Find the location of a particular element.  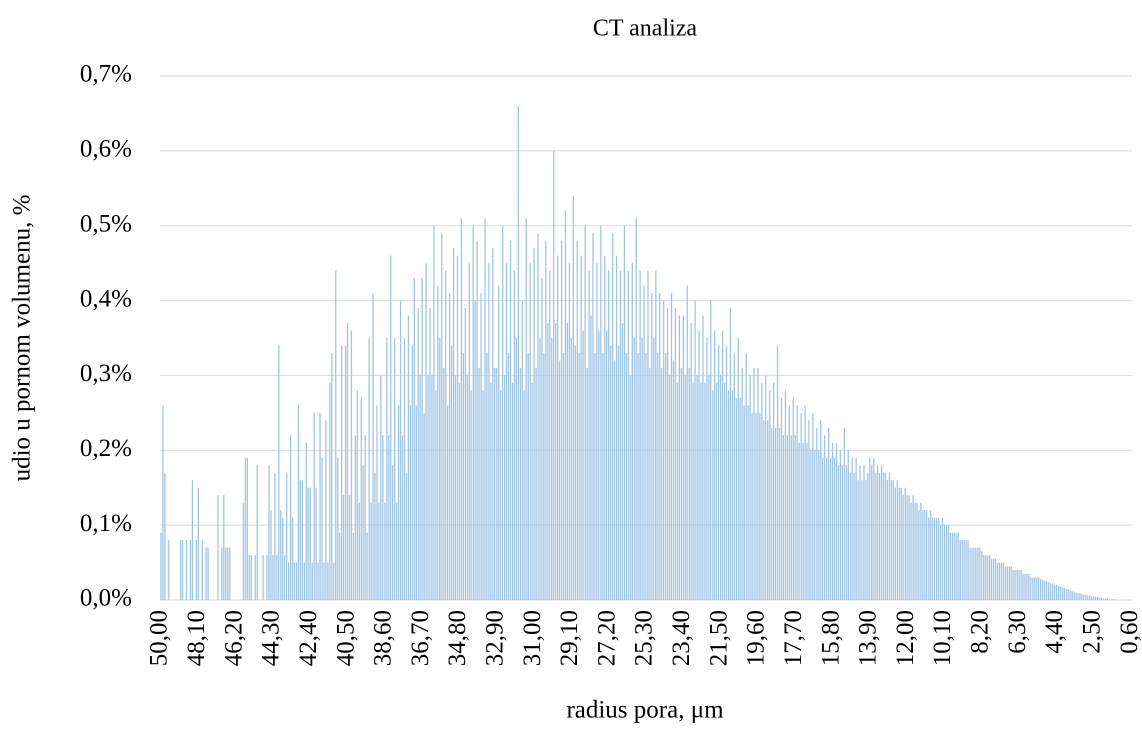

x-tick-label: 10,10 is located at coordinates (942, 638).